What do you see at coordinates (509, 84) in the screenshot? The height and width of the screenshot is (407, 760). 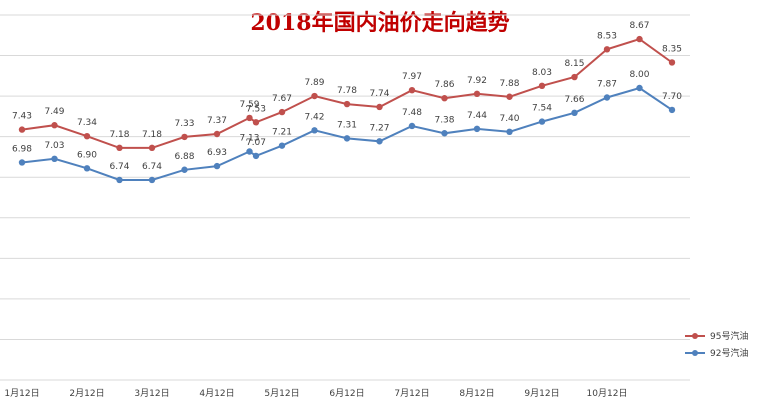 I see `data-label: 7.88` at bounding box center [509, 84].